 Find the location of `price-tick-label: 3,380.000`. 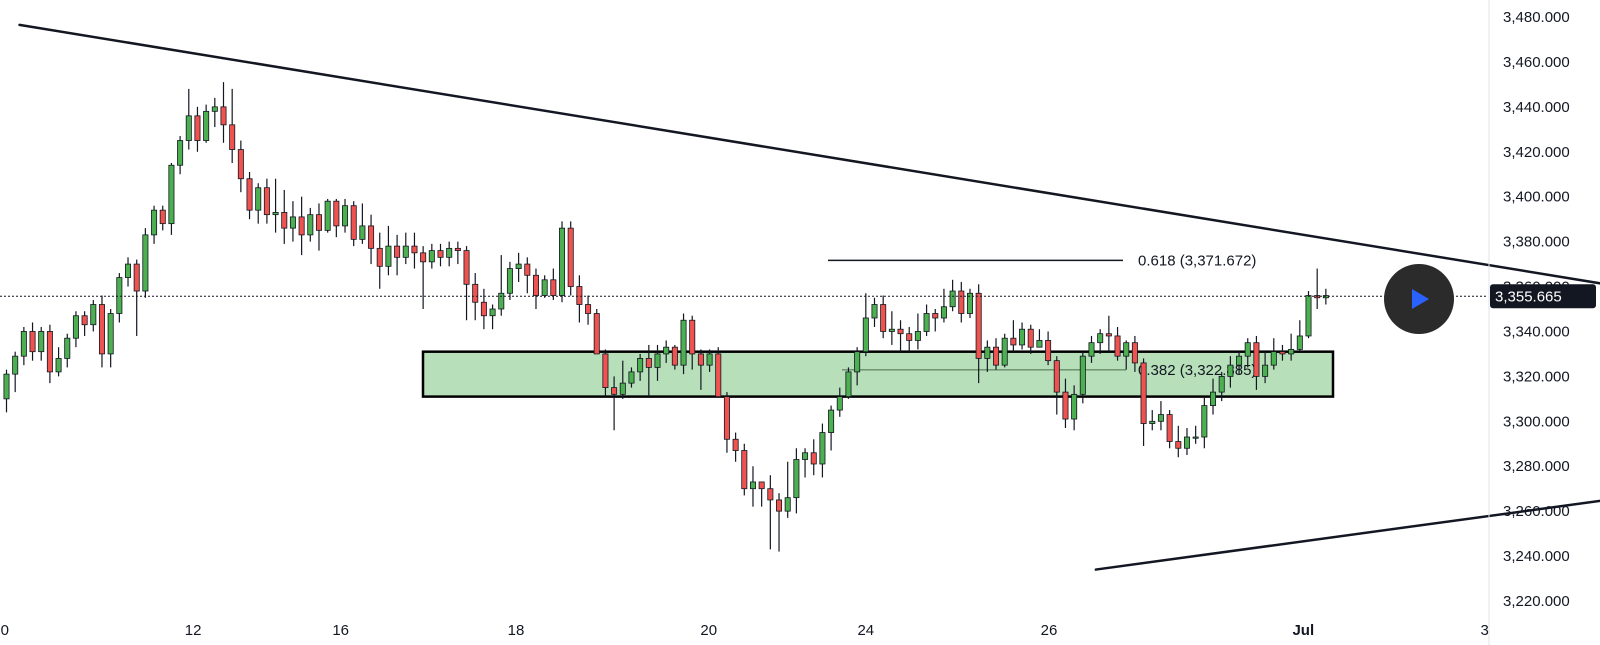

price-tick-label: 3,380.000 is located at coordinates (1536, 242).